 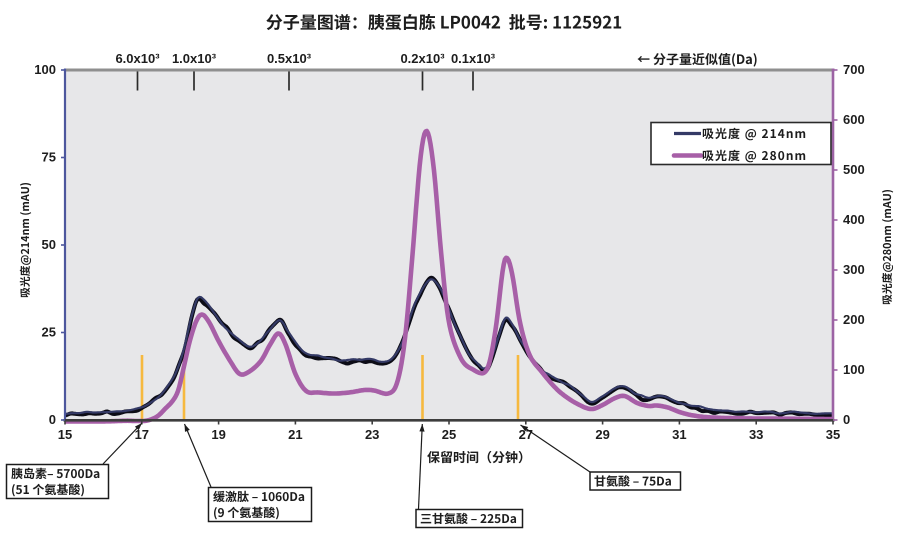 What do you see at coordinates (218, 434) in the screenshot?
I see `svg-text: 19` at bounding box center [218, 434].